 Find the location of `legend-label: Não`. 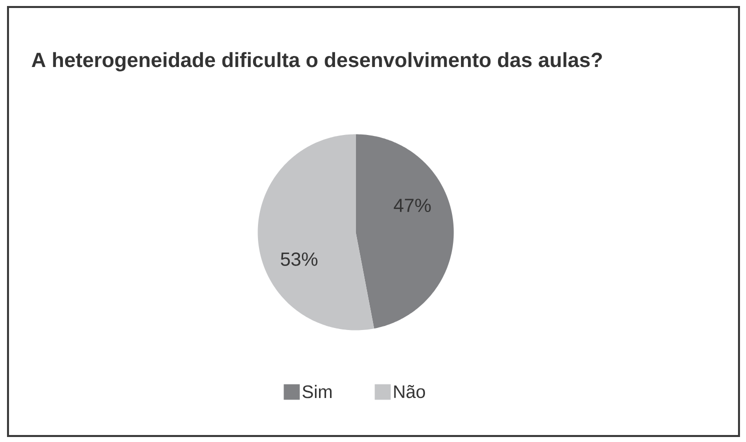

legend-label: Não is located at coordinates (409, 391).